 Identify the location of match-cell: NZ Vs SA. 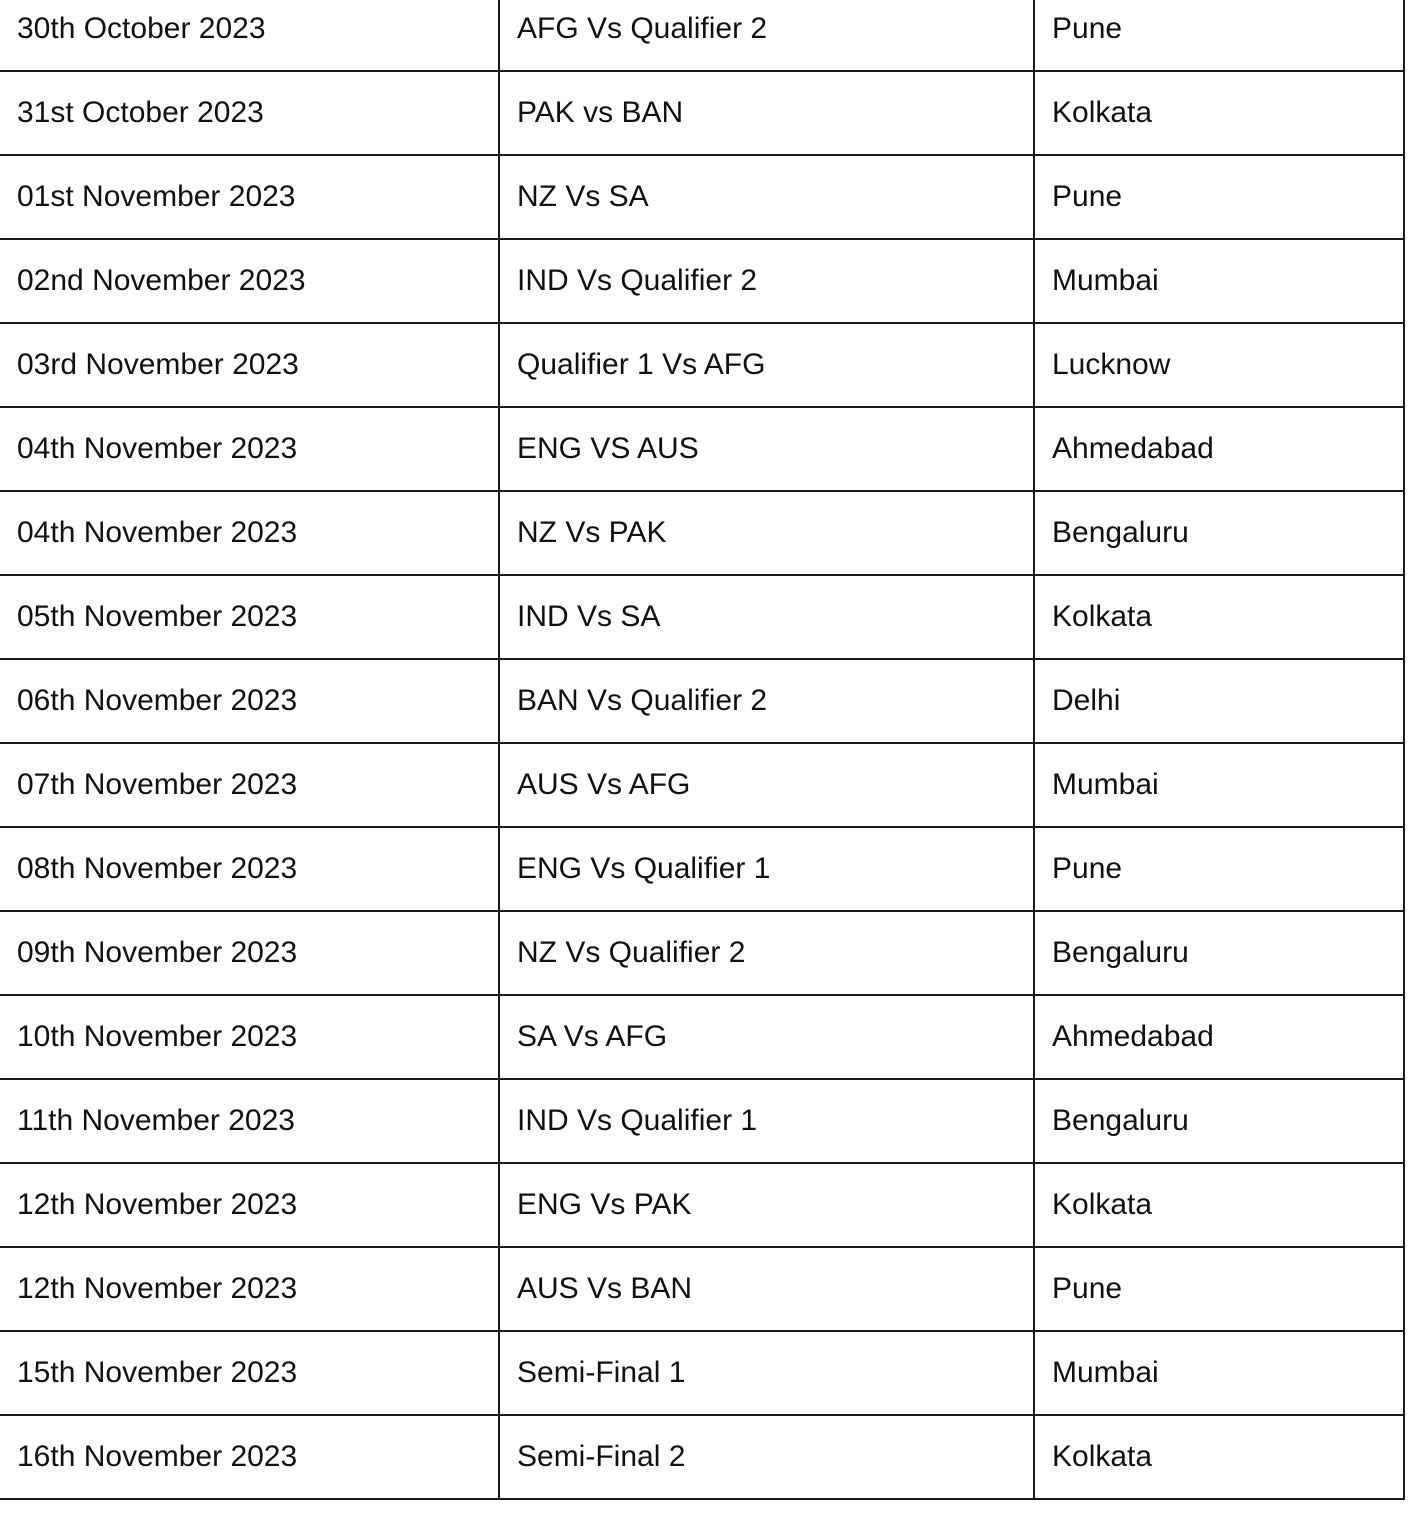
(766, 197).